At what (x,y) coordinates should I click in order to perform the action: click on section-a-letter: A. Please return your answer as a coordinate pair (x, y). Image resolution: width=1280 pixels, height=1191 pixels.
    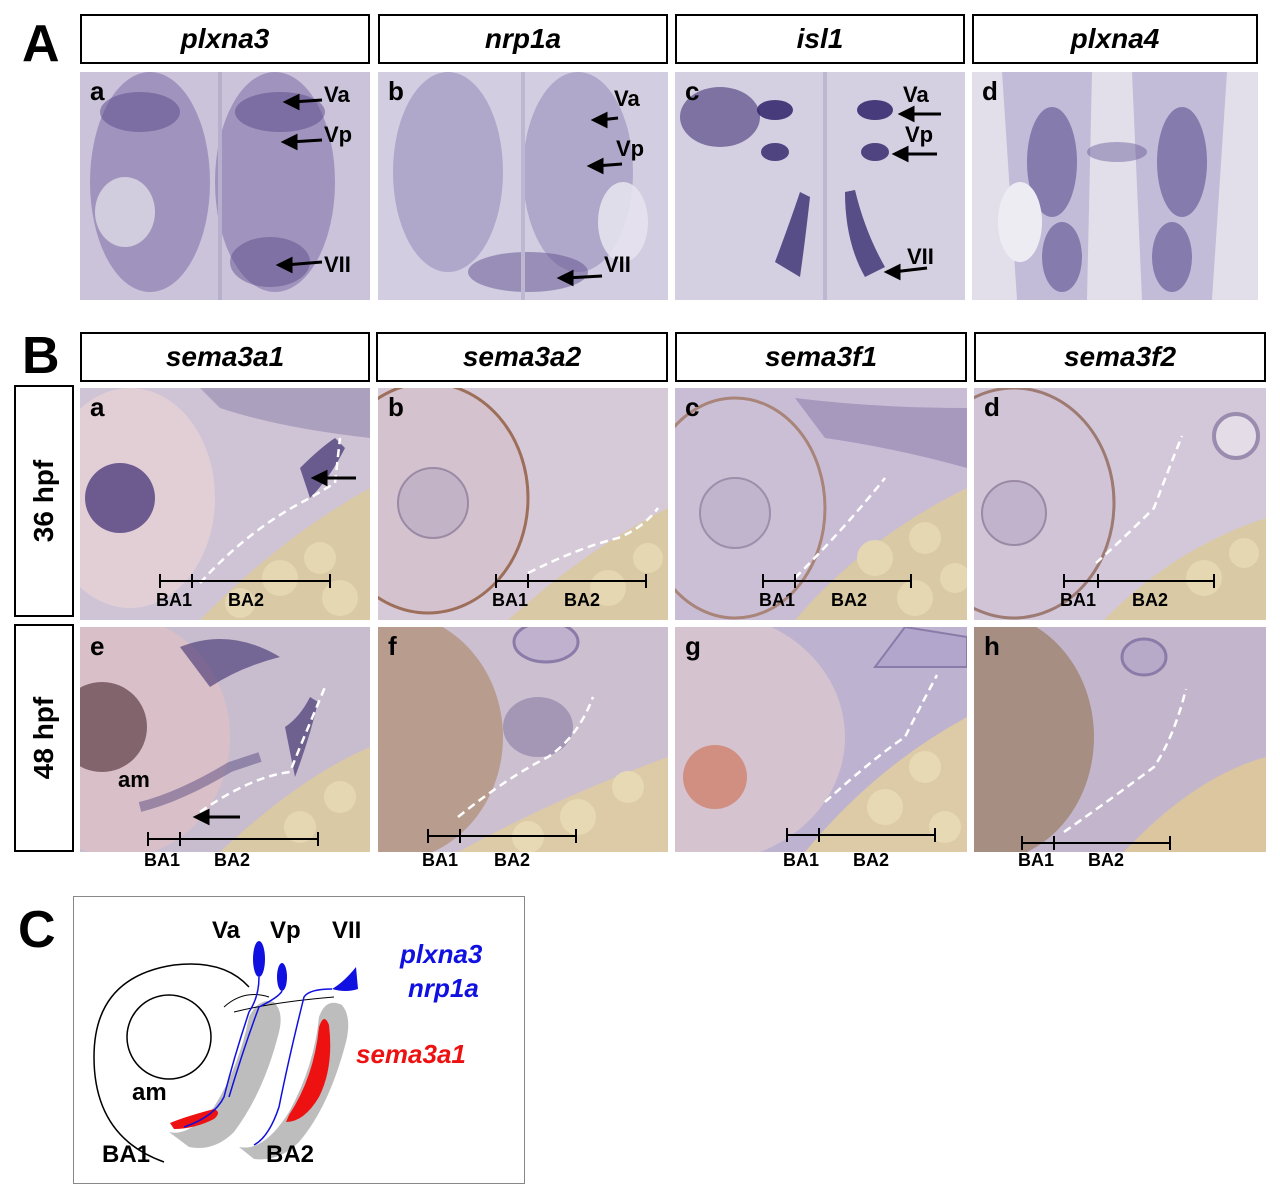
    Looking at the image, I should click on (41, 44).